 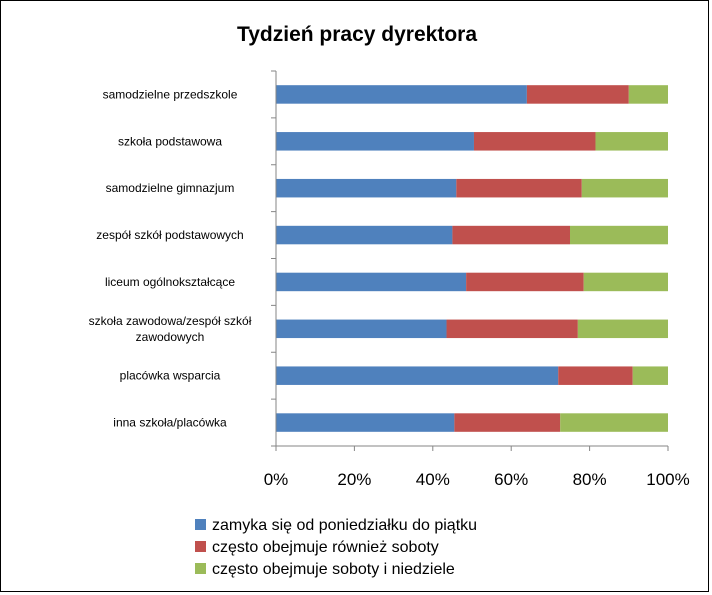 What do you see at coordinates (170, 141) in the screenshot?
I see `category-label: szkoła podstawowa` at bounding box center [170, 141].